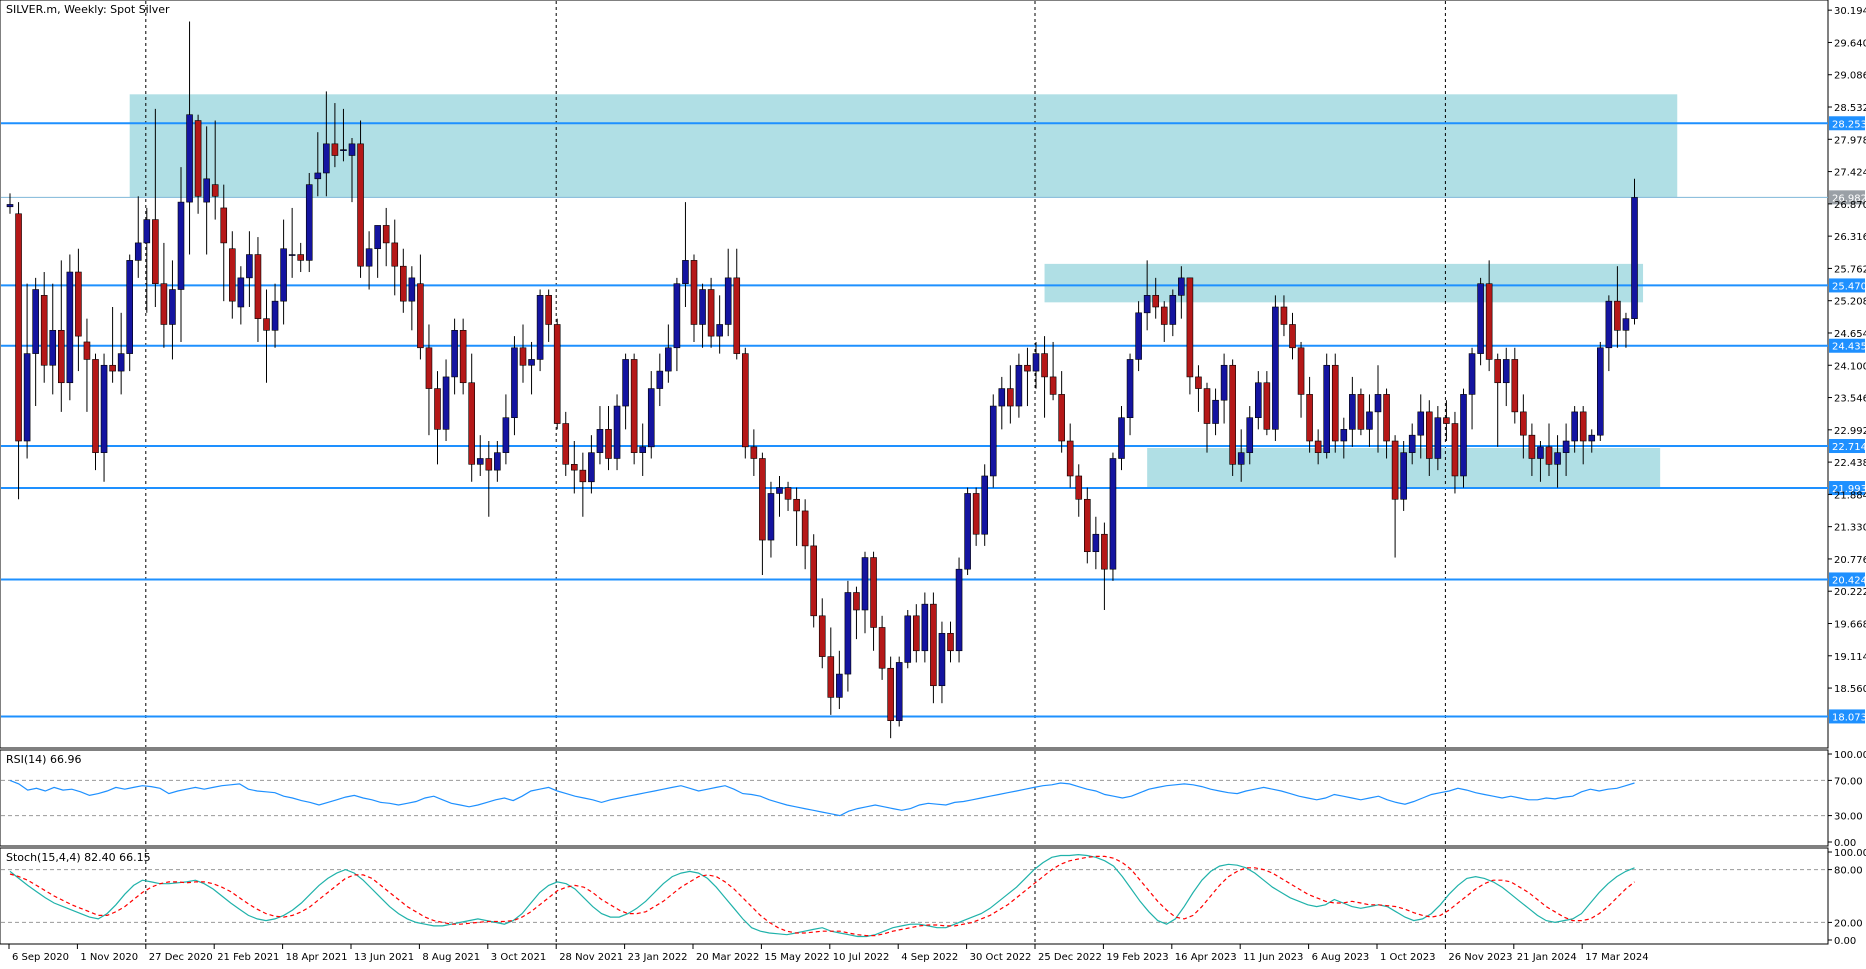 The width and height of the screenshot is (1866, 969). What do you see at coordinates (78, 857) in the screenshot?
I see `stoch-title: Stoch(15,4,4) 82.40 66.15` at bounding box center [78, 857].